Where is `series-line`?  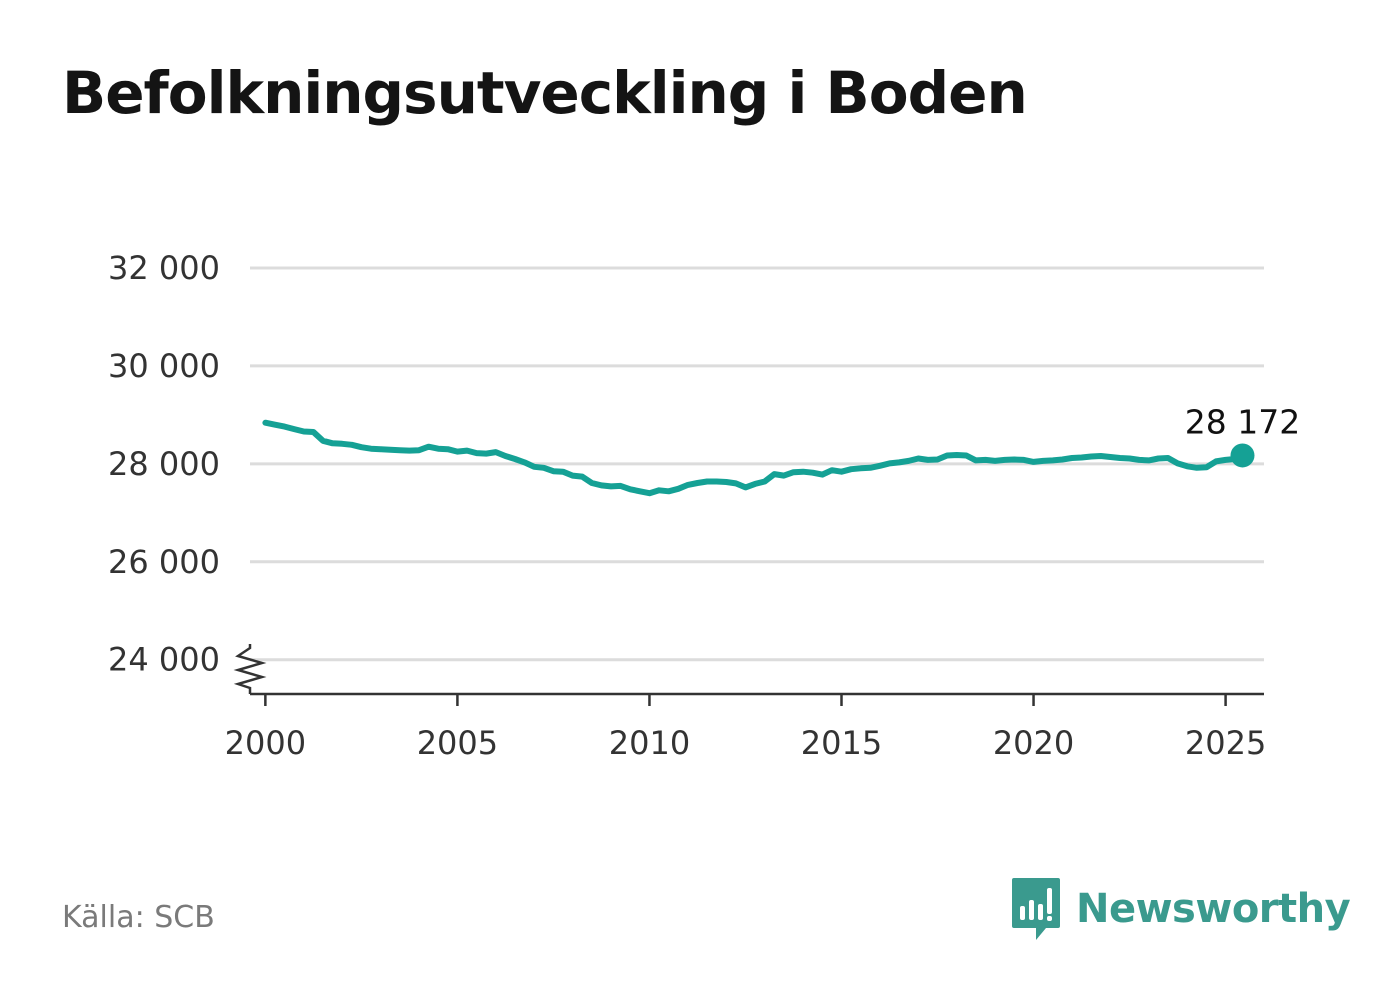 series-line is located at coordinates (754, 458).